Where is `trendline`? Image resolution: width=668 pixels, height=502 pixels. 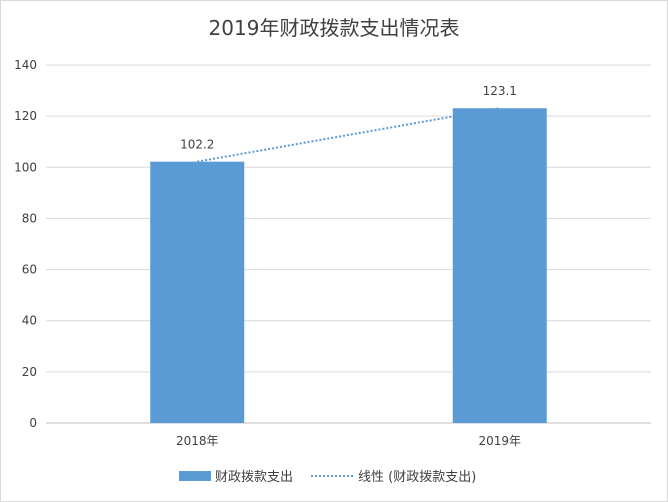 trendline is located at coordinates (348, 135).